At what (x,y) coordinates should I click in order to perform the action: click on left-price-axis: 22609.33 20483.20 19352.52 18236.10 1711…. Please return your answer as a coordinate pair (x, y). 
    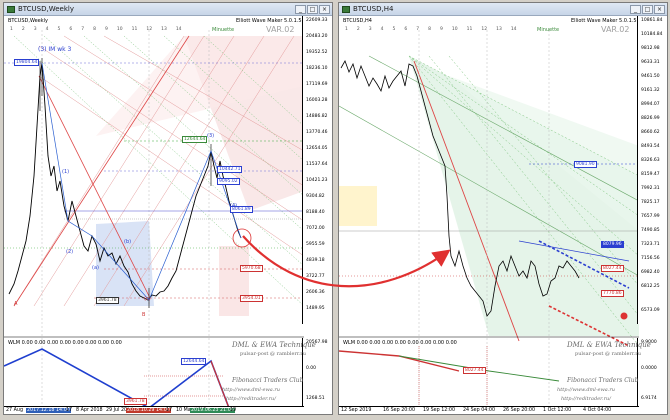
    Looking at the image, I should click on (317, 170).